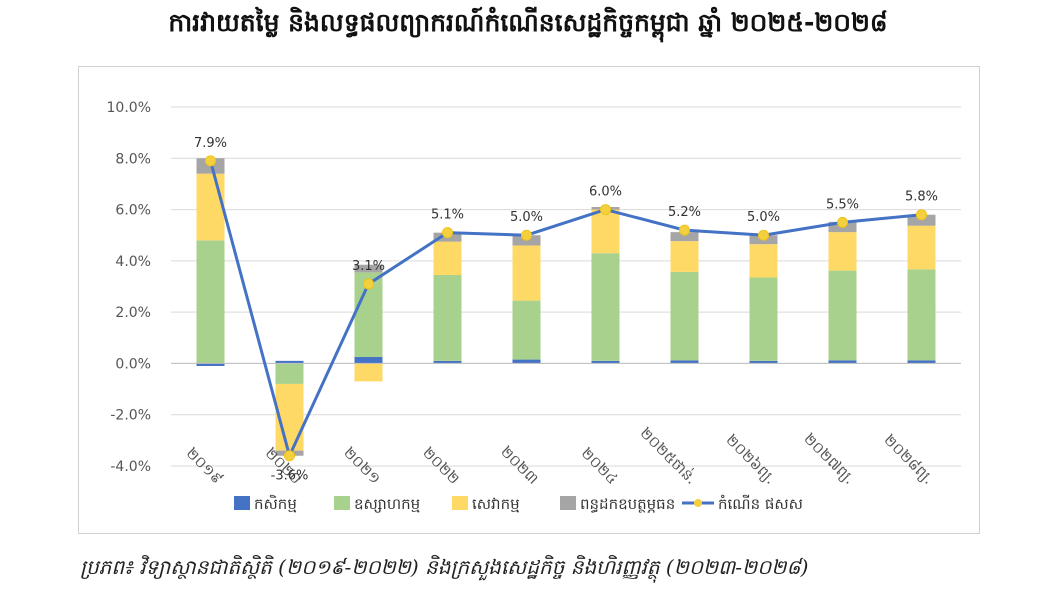  What do you see at coordinates (387, 504) in the screenshot?
I see `legend-label: ឧស្សាហកម្ម` at bounding box center [387, 504].